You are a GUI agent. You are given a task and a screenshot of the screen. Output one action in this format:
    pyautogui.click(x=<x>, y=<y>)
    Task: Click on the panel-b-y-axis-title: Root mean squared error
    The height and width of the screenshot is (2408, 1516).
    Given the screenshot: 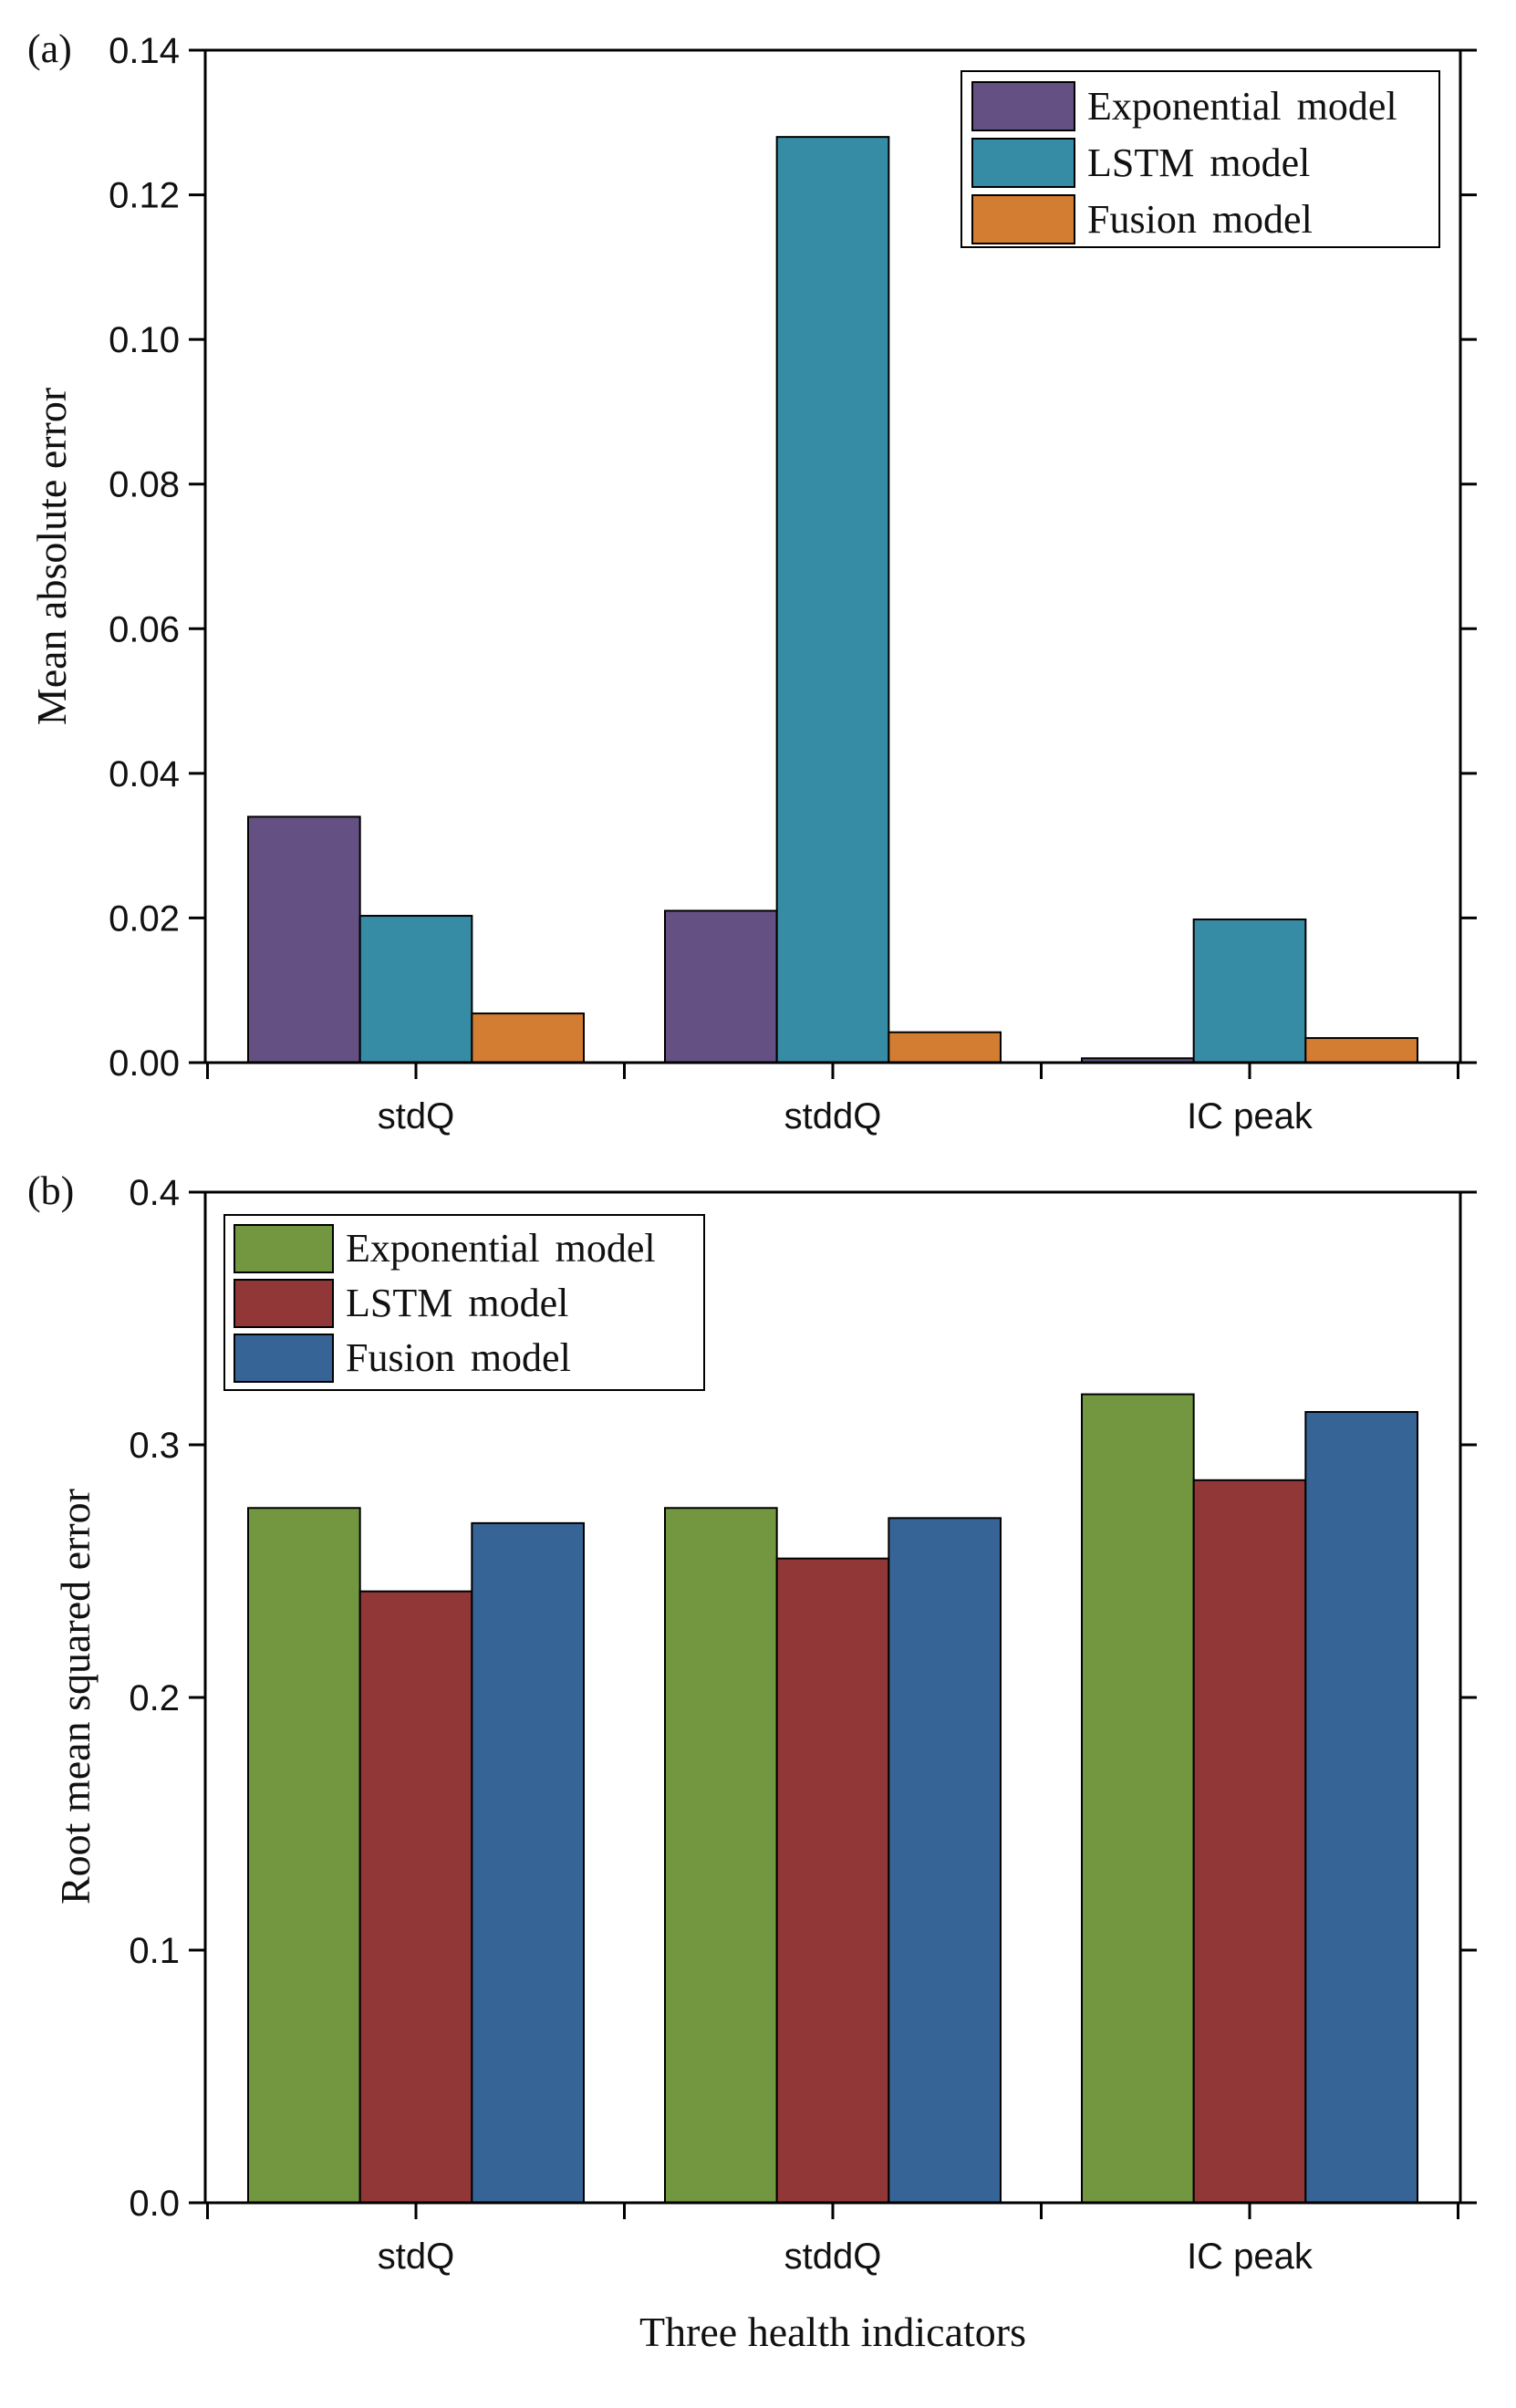 What is the action you would take?
    pyautogui.click(x=75, y=1697)
    